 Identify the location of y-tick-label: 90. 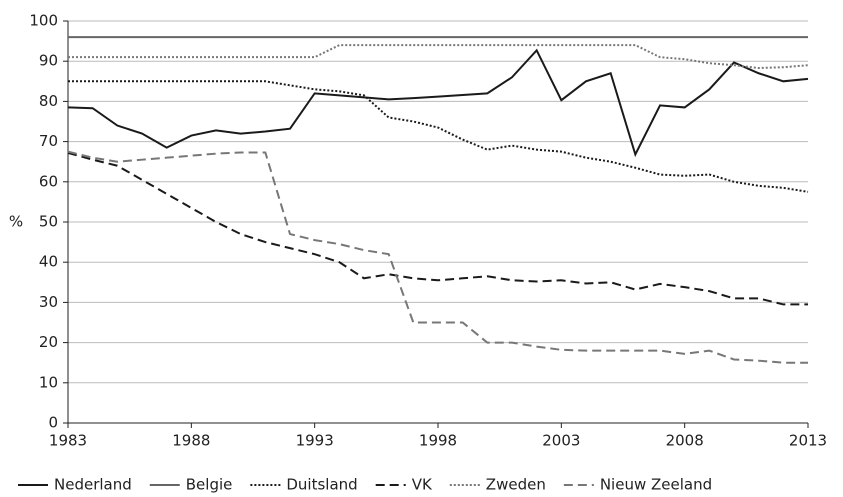
(48, 61).